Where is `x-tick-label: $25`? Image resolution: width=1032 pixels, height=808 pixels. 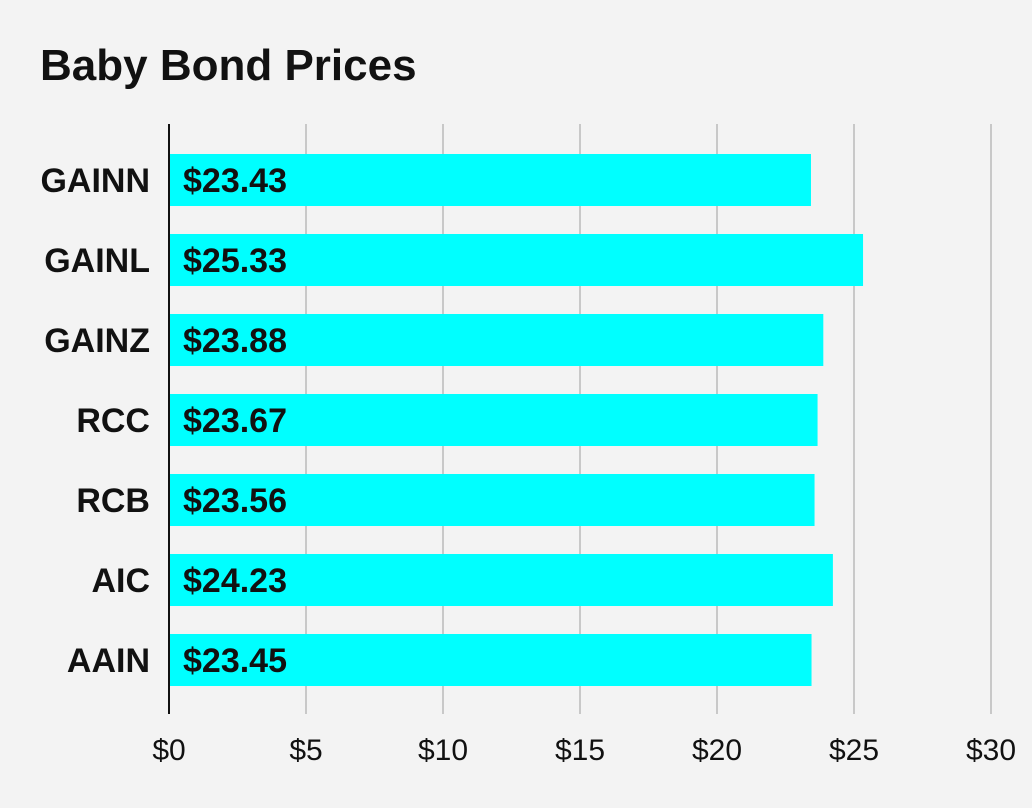 x-tick-label: $25 is located at coordinates (854, 750).